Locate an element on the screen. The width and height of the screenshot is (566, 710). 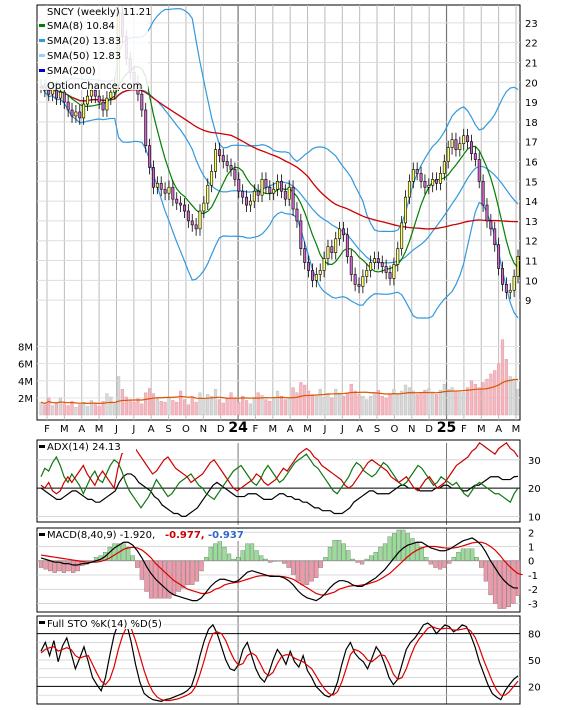
adx-series-line is located at coordinates (279, 495).